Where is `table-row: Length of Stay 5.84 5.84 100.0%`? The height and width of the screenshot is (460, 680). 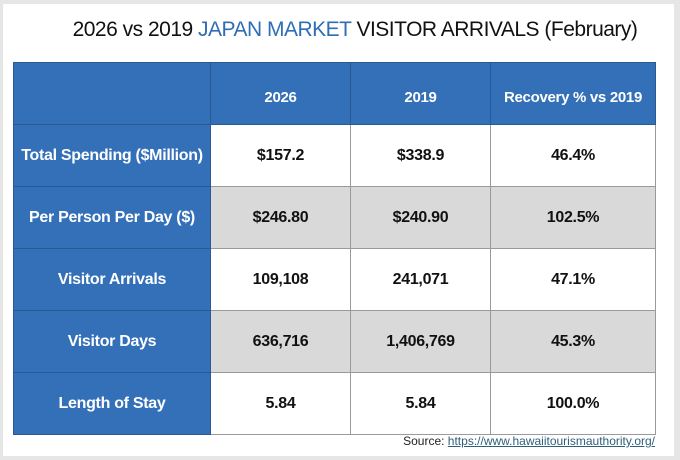 table-row: Length of Stay 5.84 5.84 100.0% is located at coordinates (334, 403).